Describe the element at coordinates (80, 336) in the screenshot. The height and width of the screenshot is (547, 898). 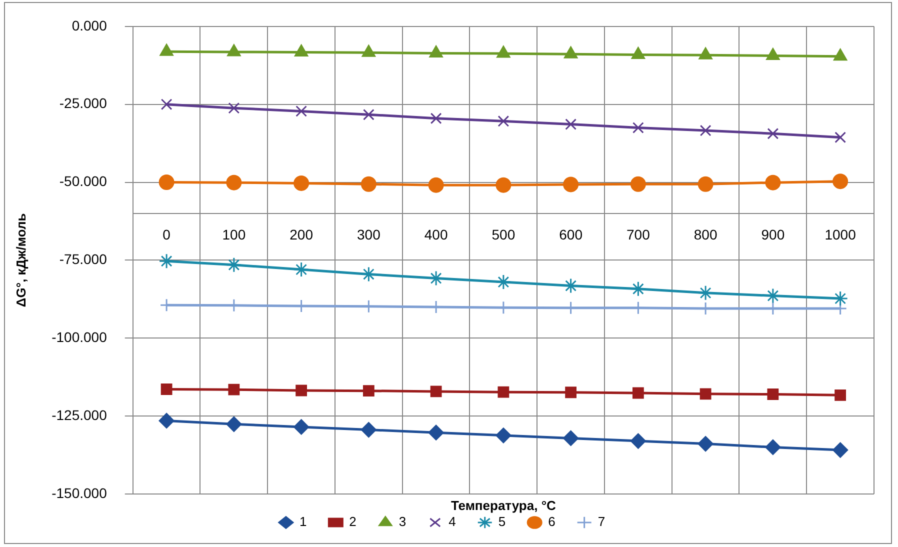
I see `y-tick-label: -100.000` at that location.